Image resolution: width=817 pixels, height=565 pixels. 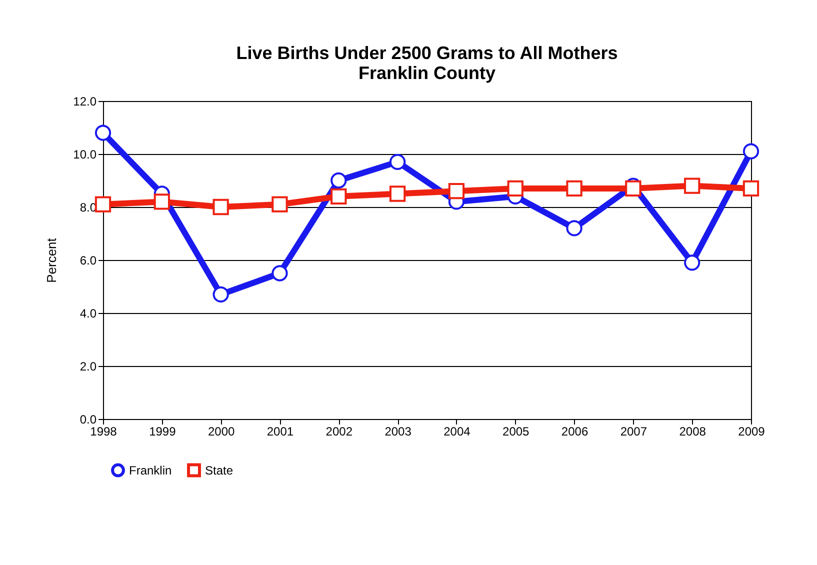 What do you see at coordinates (634, 431) in the screenshot?
I see `x-tick-label: 2007` at bounding box center [634, 431].